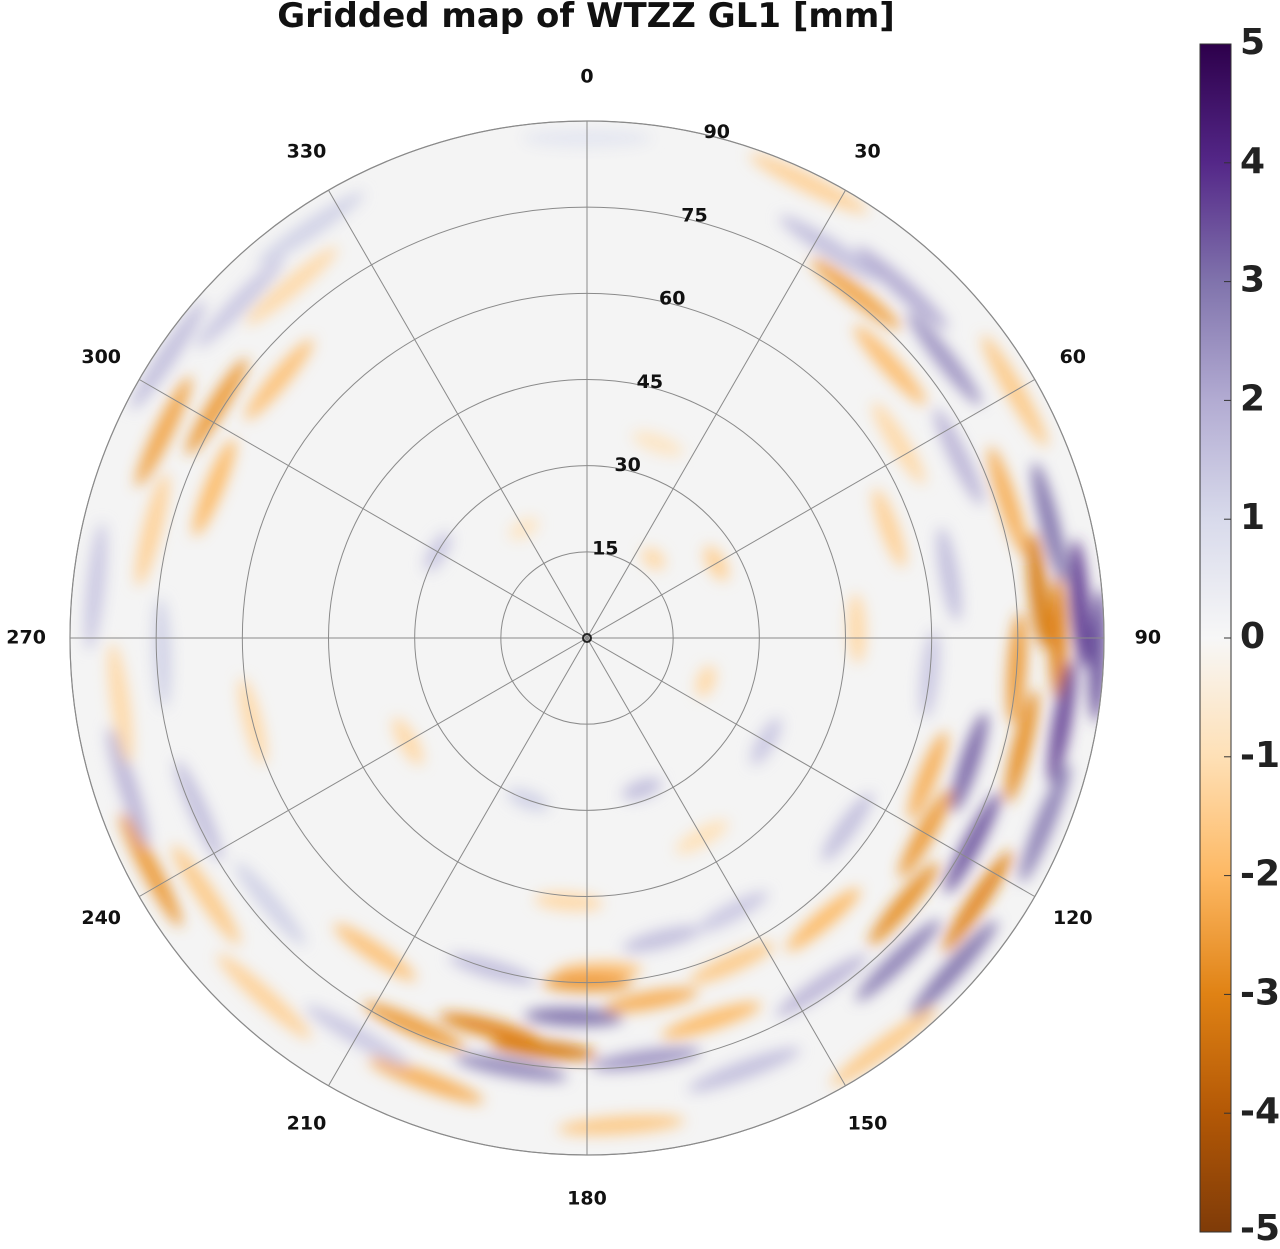  I want to click on azimuth-tick-label: 180, so click(587, 1198).